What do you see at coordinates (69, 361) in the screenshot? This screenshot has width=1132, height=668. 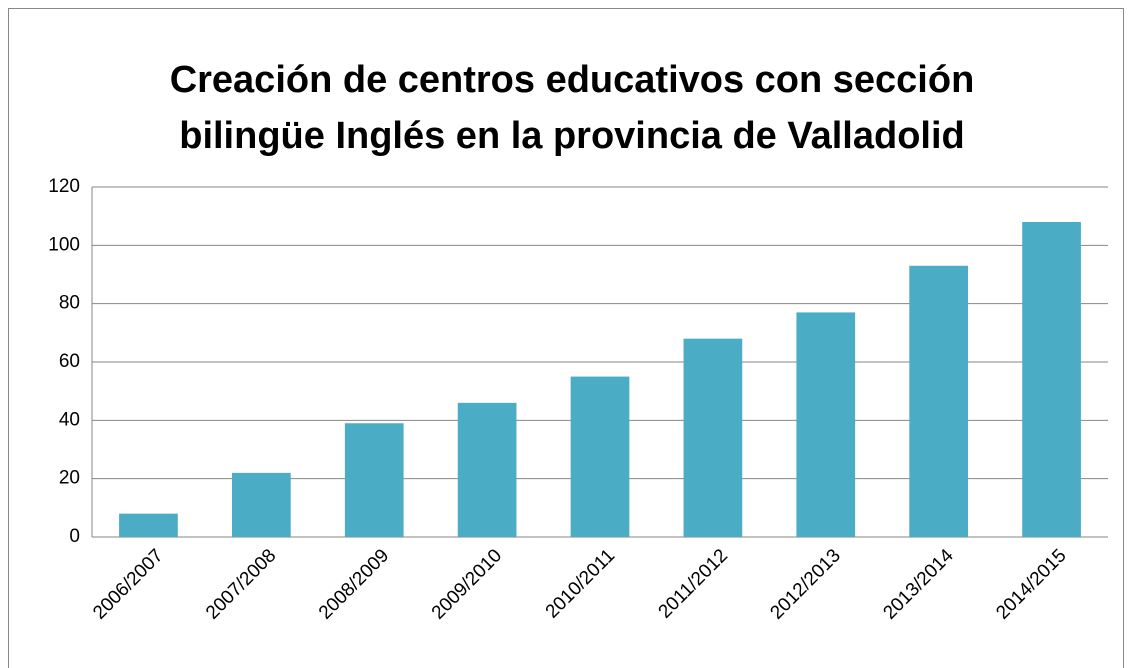 I see `y-tick-label: 60` at bounding box center [69, 361].